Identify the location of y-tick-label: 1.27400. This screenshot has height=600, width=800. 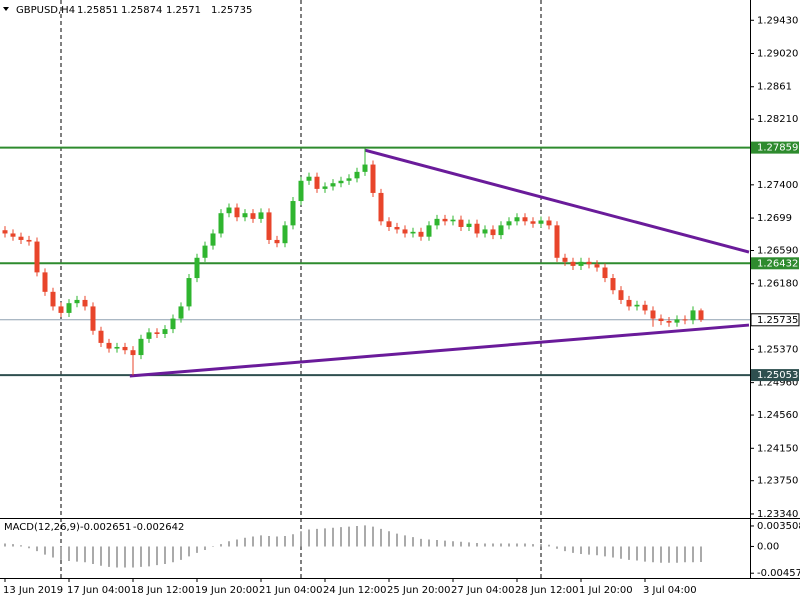
(777, 185).